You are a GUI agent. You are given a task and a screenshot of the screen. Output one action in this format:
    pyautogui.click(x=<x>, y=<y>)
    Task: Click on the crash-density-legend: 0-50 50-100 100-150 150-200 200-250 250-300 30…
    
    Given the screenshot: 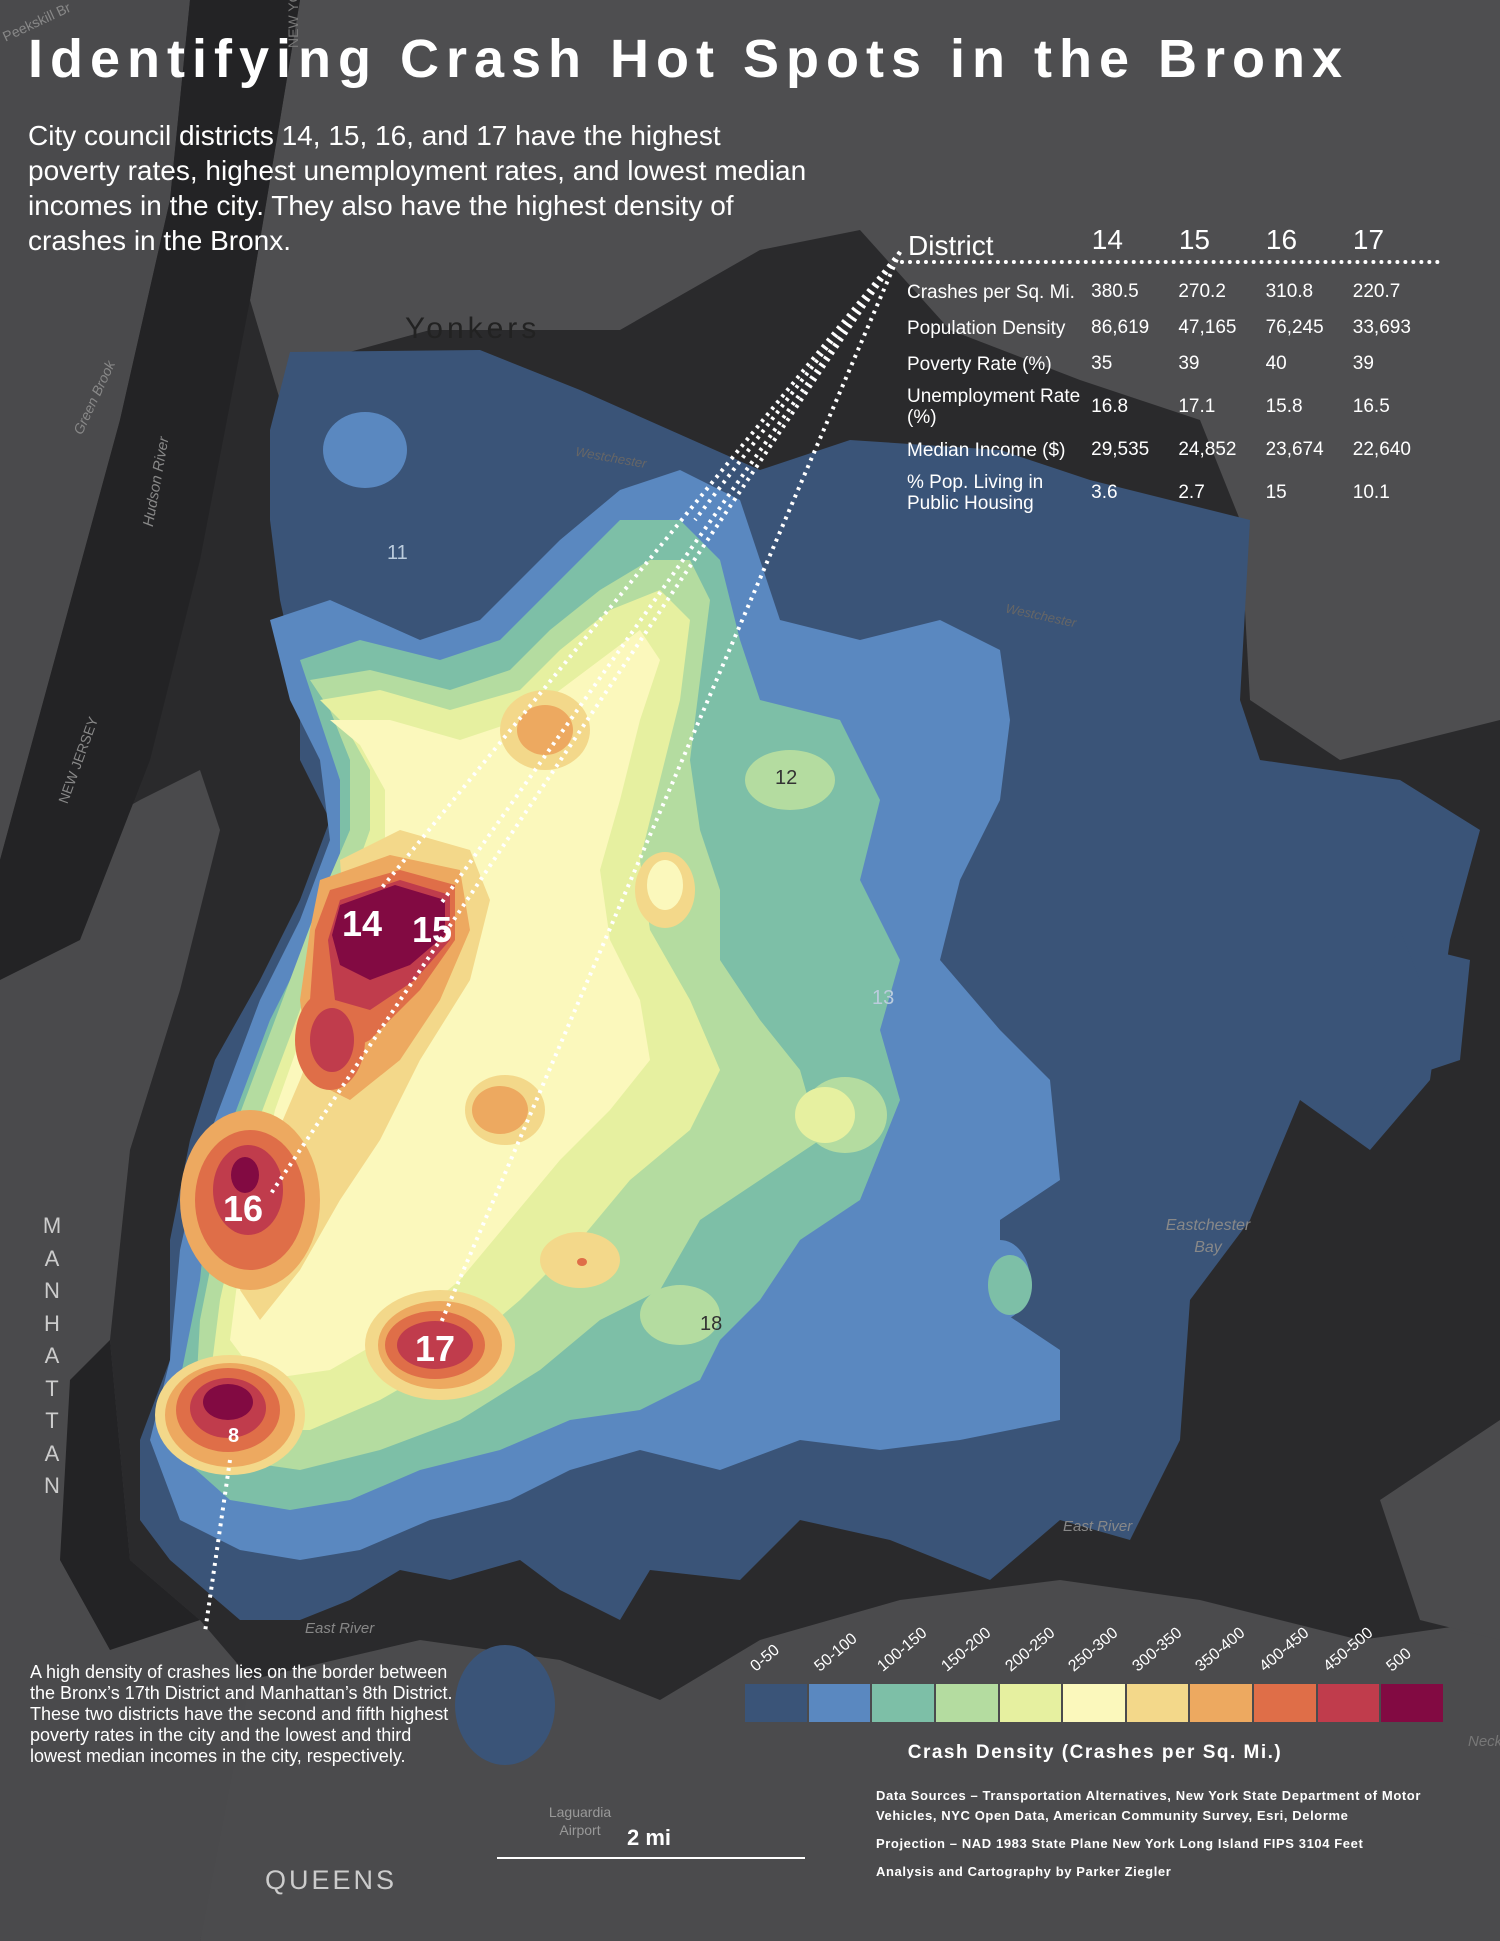 What is the action you would take?
    pyautogui.click(x=1095, y=1682)
    